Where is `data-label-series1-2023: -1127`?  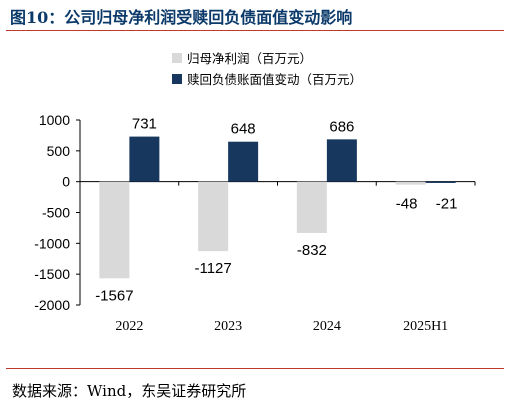 data-label-series1-2023: -1127 is located at coordinates (212, 268).